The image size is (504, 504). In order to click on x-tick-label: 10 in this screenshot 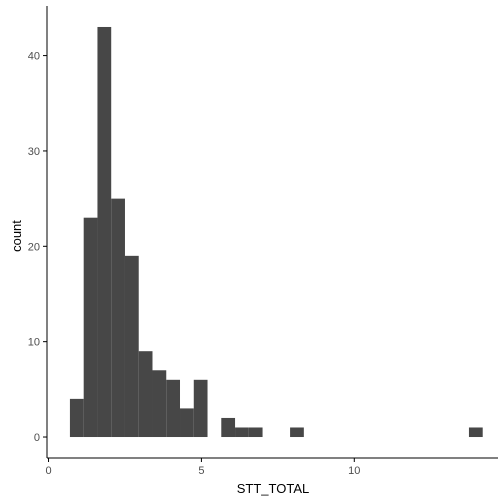, I will do `click(354, 471)`.